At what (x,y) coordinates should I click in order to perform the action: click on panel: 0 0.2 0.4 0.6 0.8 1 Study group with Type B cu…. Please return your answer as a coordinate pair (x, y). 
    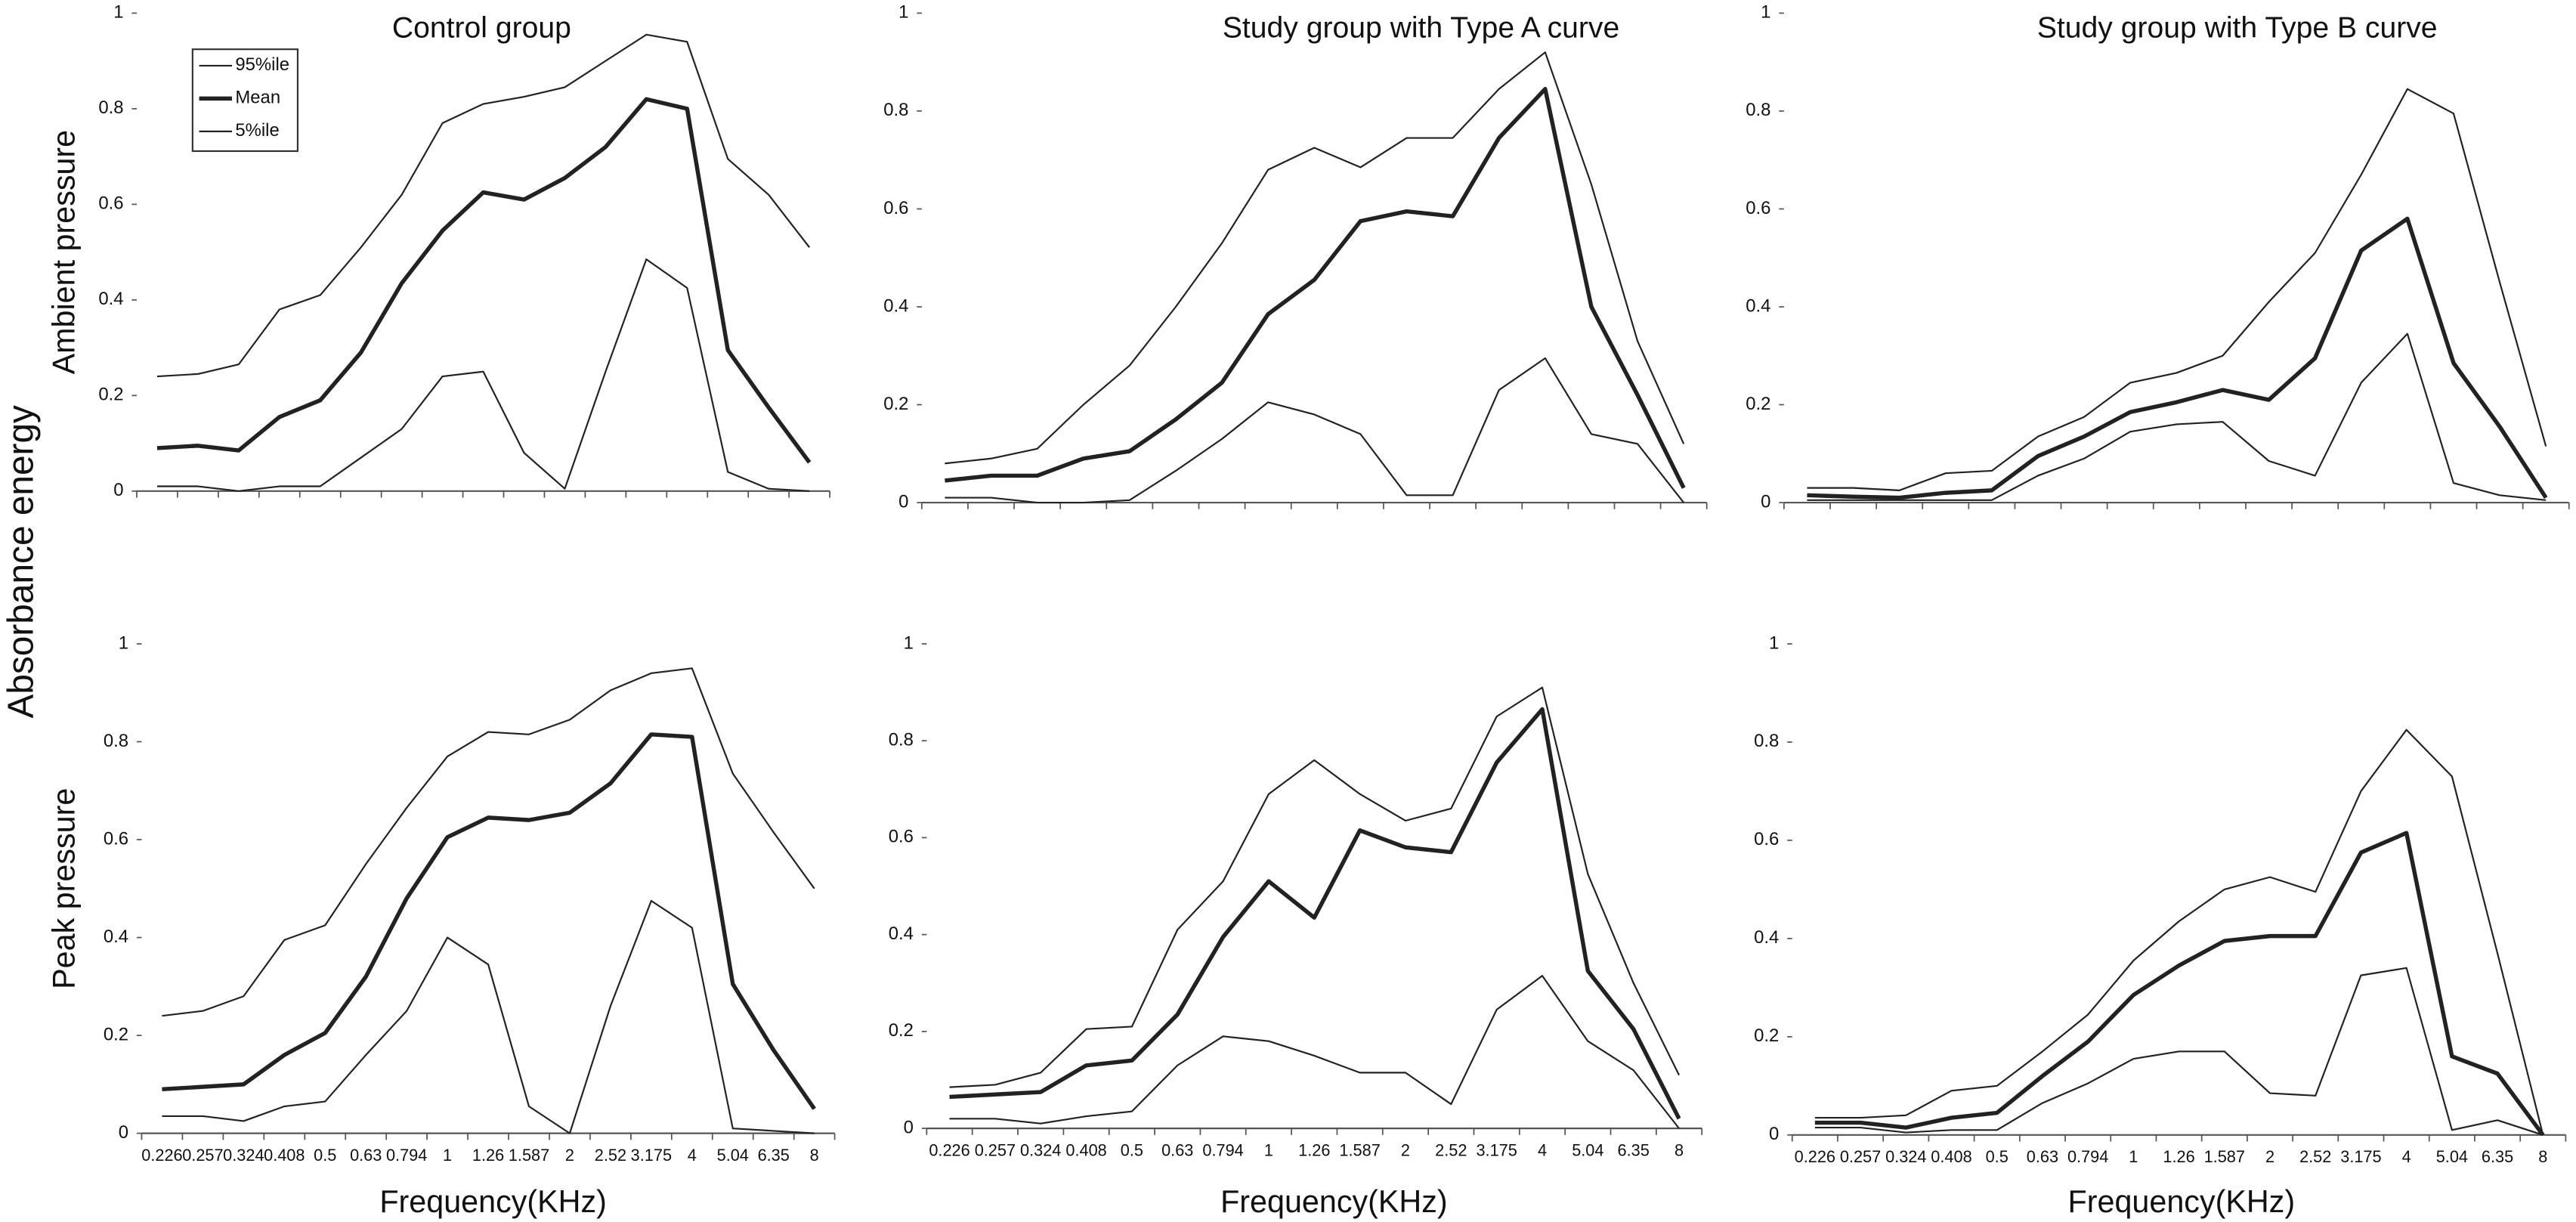
    Looking at the image, I should click on (2158, 257).